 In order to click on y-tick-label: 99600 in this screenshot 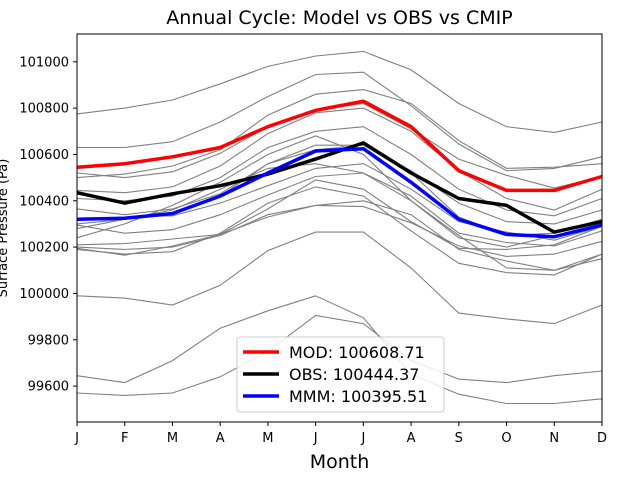, I will do `click(48, 387)`.